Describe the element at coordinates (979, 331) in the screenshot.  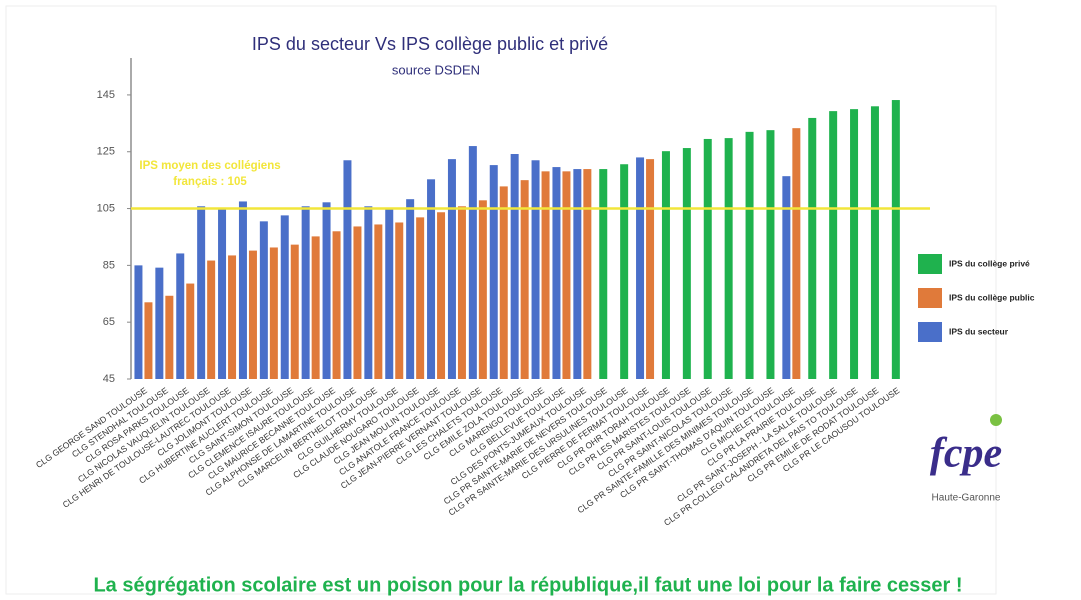
I see `legend-label: IPS du secteur` at that location.